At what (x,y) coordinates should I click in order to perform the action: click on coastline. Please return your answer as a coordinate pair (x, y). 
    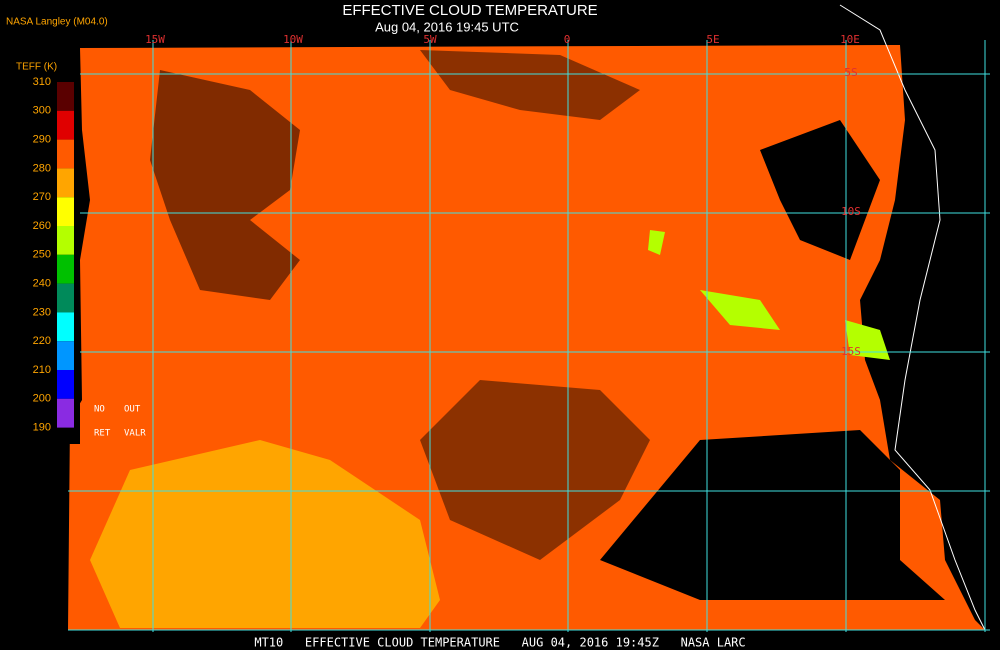
    Looking at the image, I should click on (912, 317).